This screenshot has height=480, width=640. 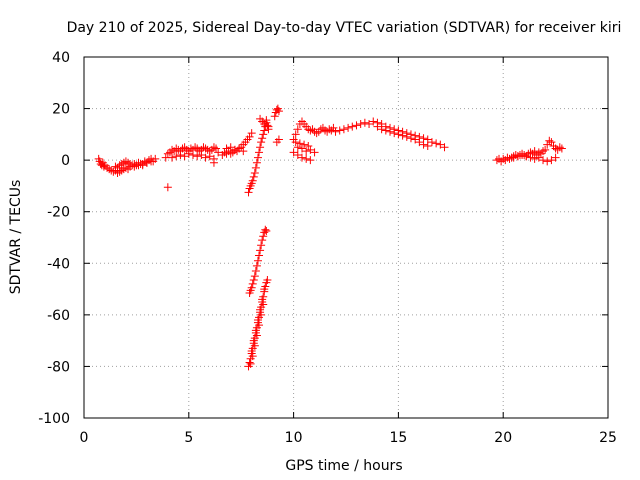 I want to click on x-tick-label: 0, so click(x=84, y=438).